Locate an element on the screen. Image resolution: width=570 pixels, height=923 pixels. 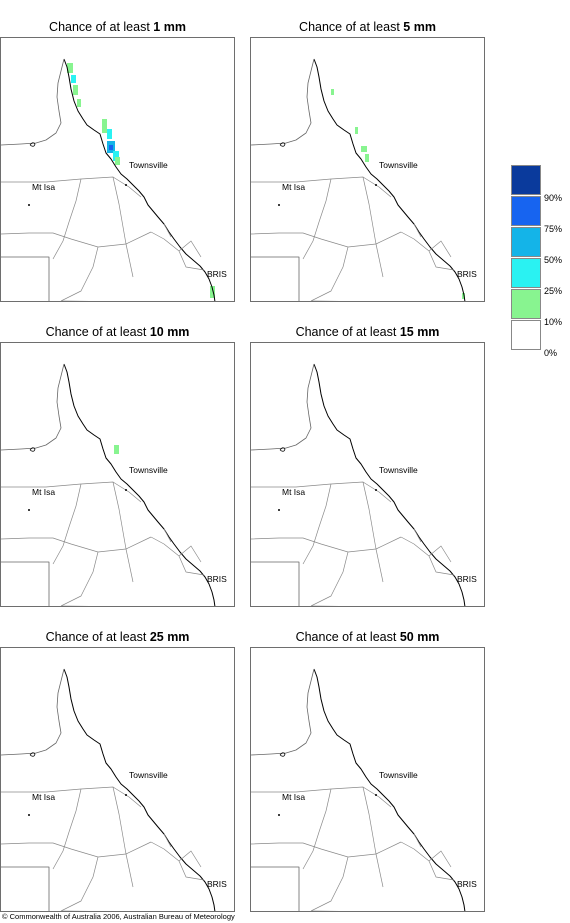
panel-title-amount: 1 mm is located at coordinates (169, 27).